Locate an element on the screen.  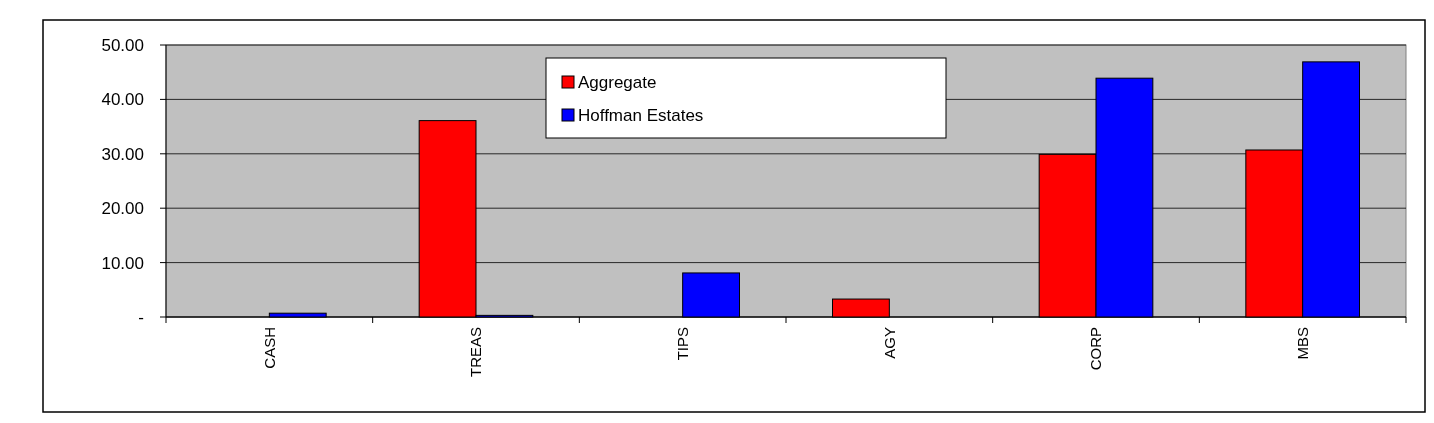
y-tick-label: - is located at coordinates (141, 317).